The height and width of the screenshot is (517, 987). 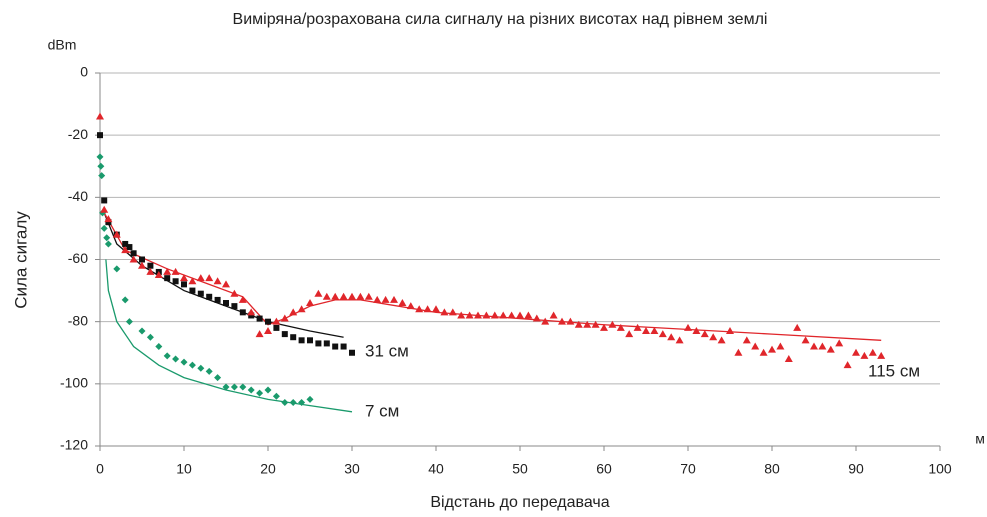 What do you see at coordinates (856, 469) in the screenshot?
I see `x-tick-label: 90` at bounding box center [856, 469].